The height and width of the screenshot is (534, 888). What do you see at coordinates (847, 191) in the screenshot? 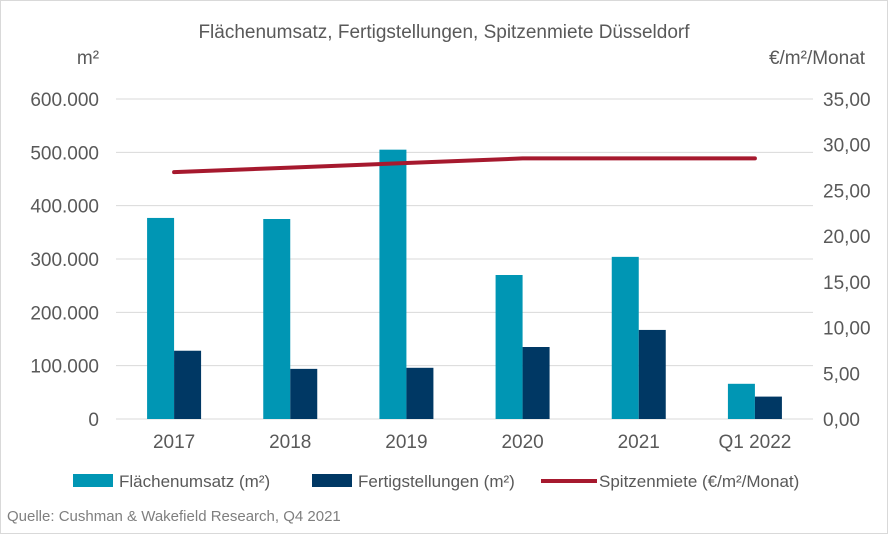
I see `right-tick-label: 25,00` at bounding box center [847, 191].